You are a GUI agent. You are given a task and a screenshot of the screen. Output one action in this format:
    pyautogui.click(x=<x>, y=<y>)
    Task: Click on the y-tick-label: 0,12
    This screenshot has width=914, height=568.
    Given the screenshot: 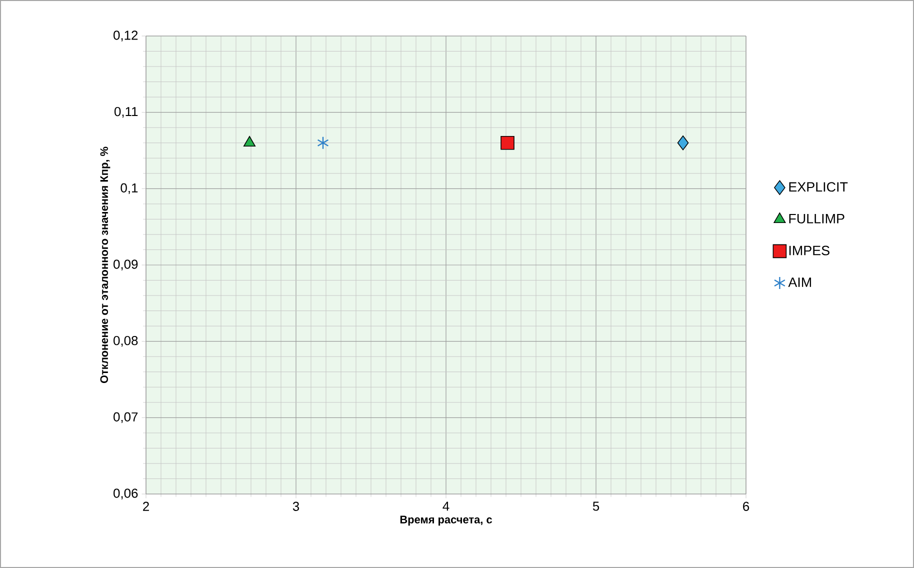 What is the action you would take?
    pyautogui.click(x=126, y=36)
    